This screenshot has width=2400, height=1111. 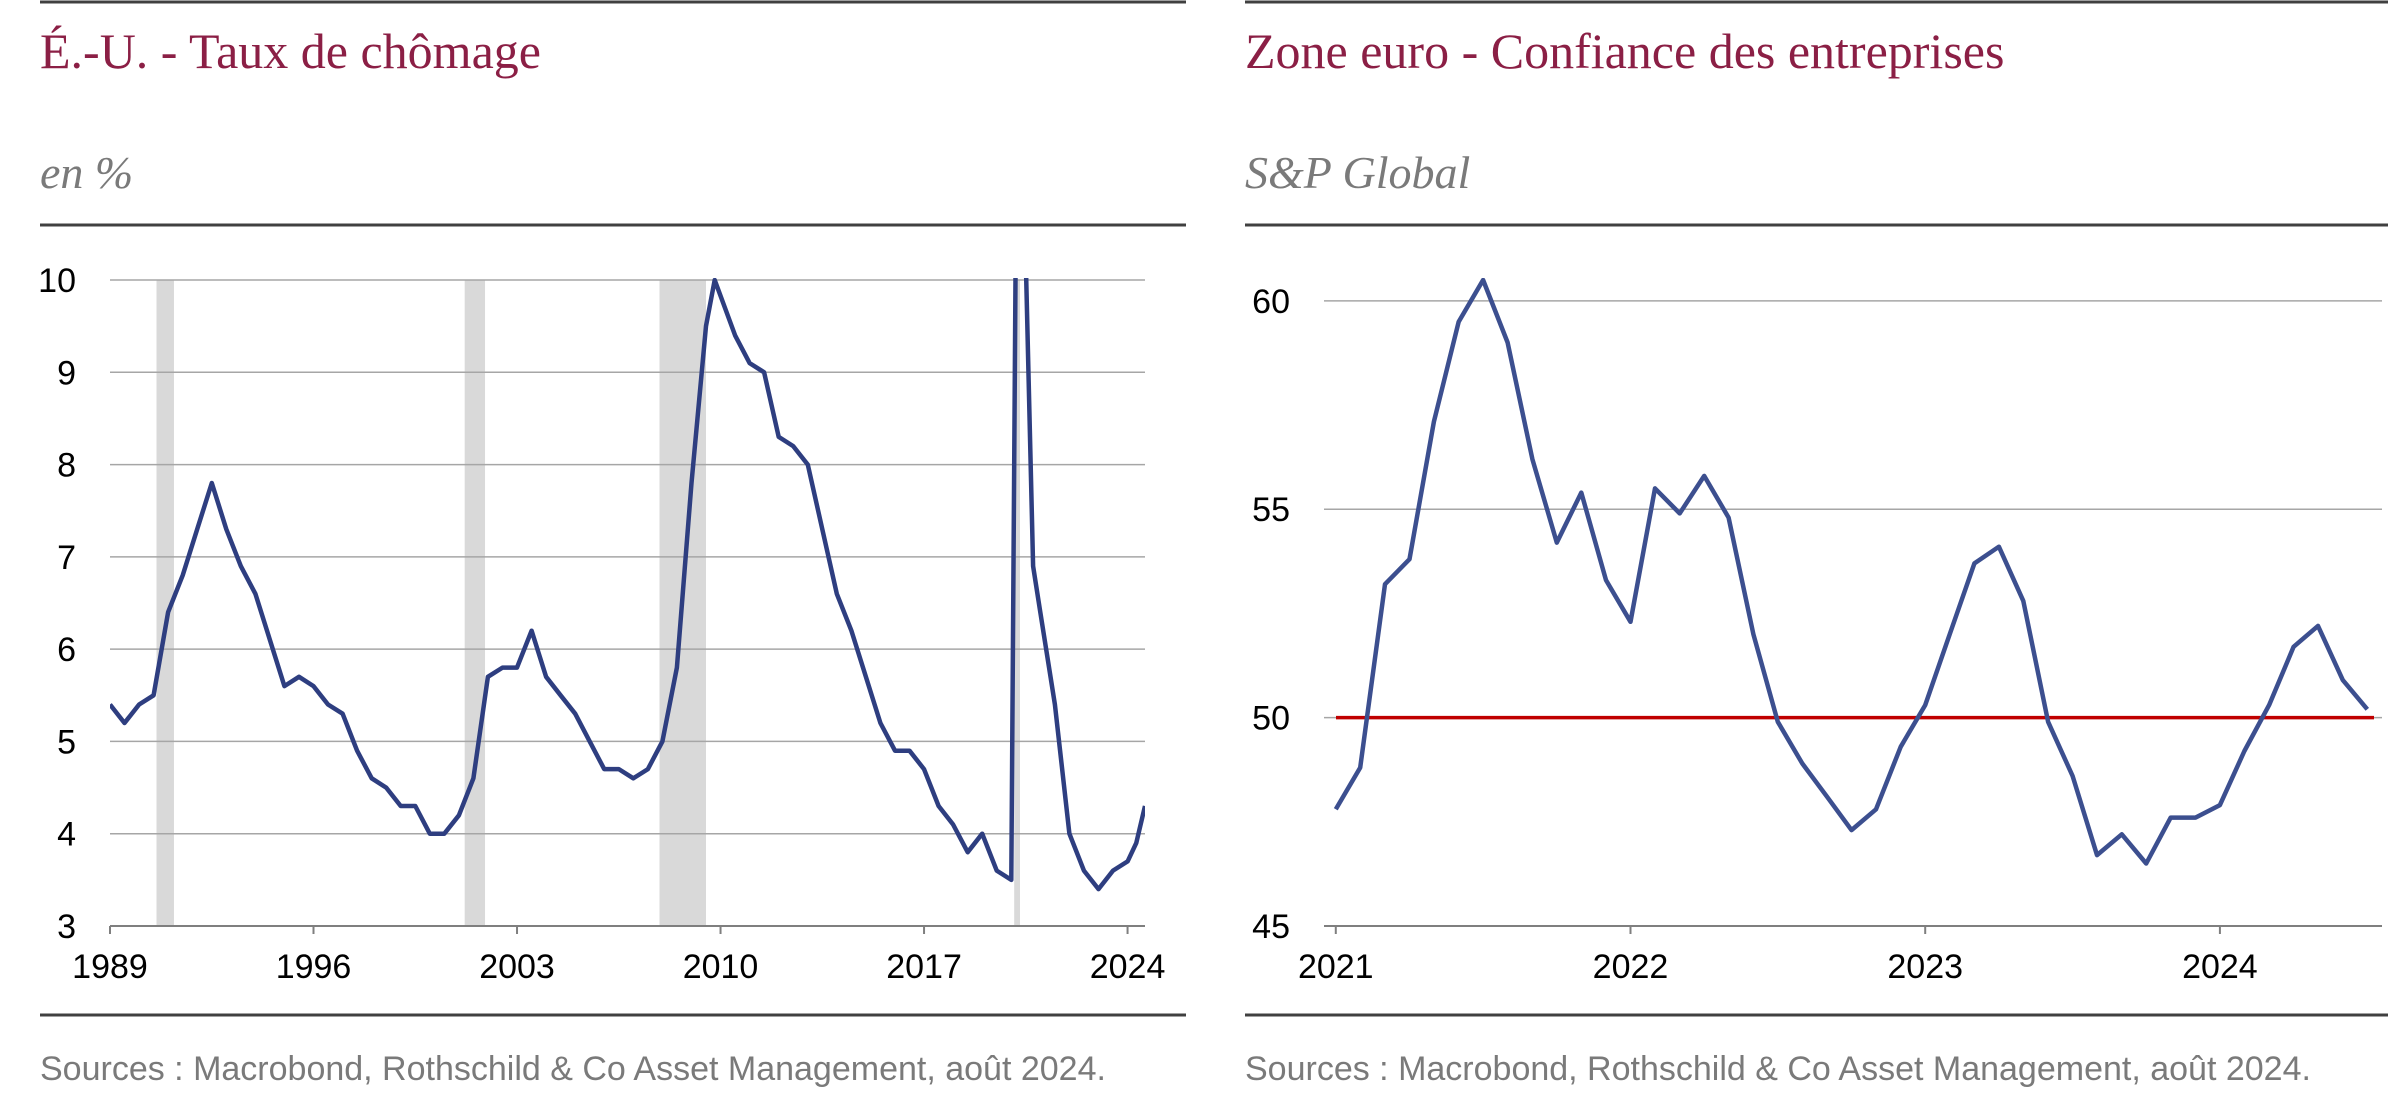 I want to click on x-tick-label: 2003, so click(x=517, y=967).